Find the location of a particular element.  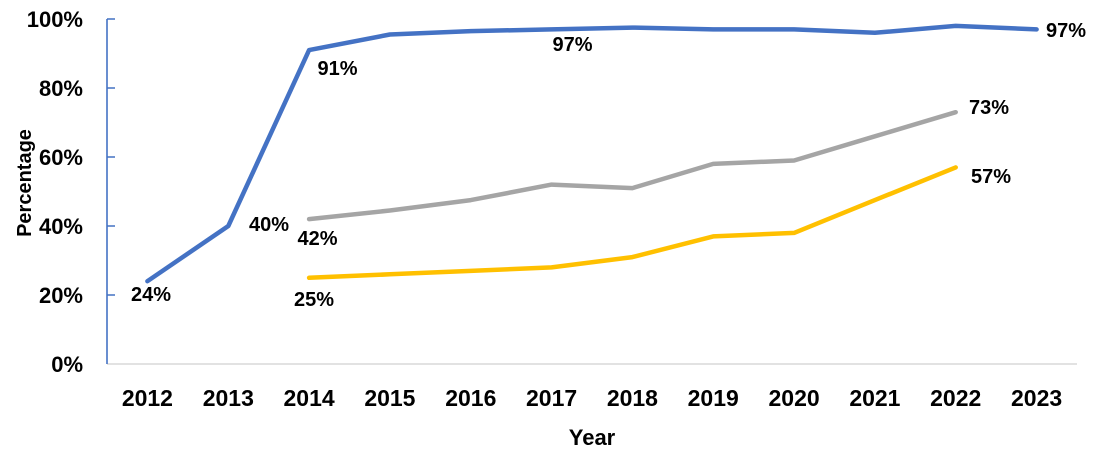

svg-text: 24% is located at coordinates (151, 295).